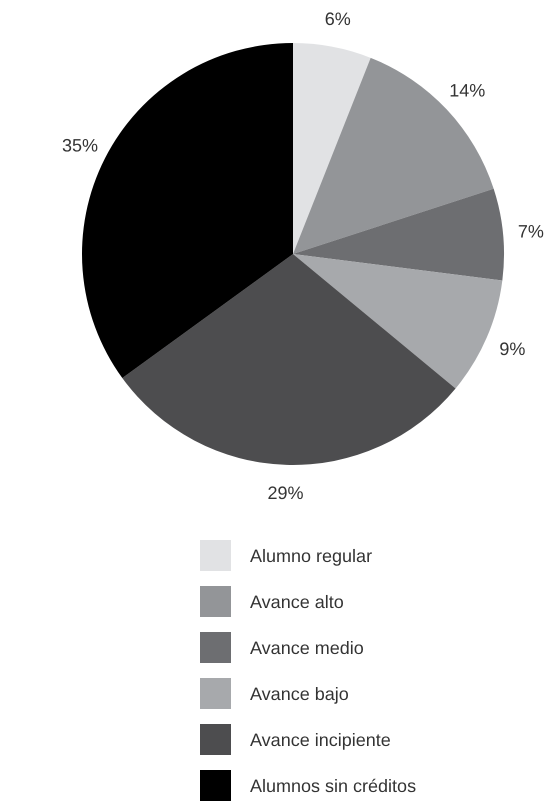 Image resolution: width=556 pixels, height=812 pixels. I want to click on legend-label: Alumno regular, so click(311, 556).